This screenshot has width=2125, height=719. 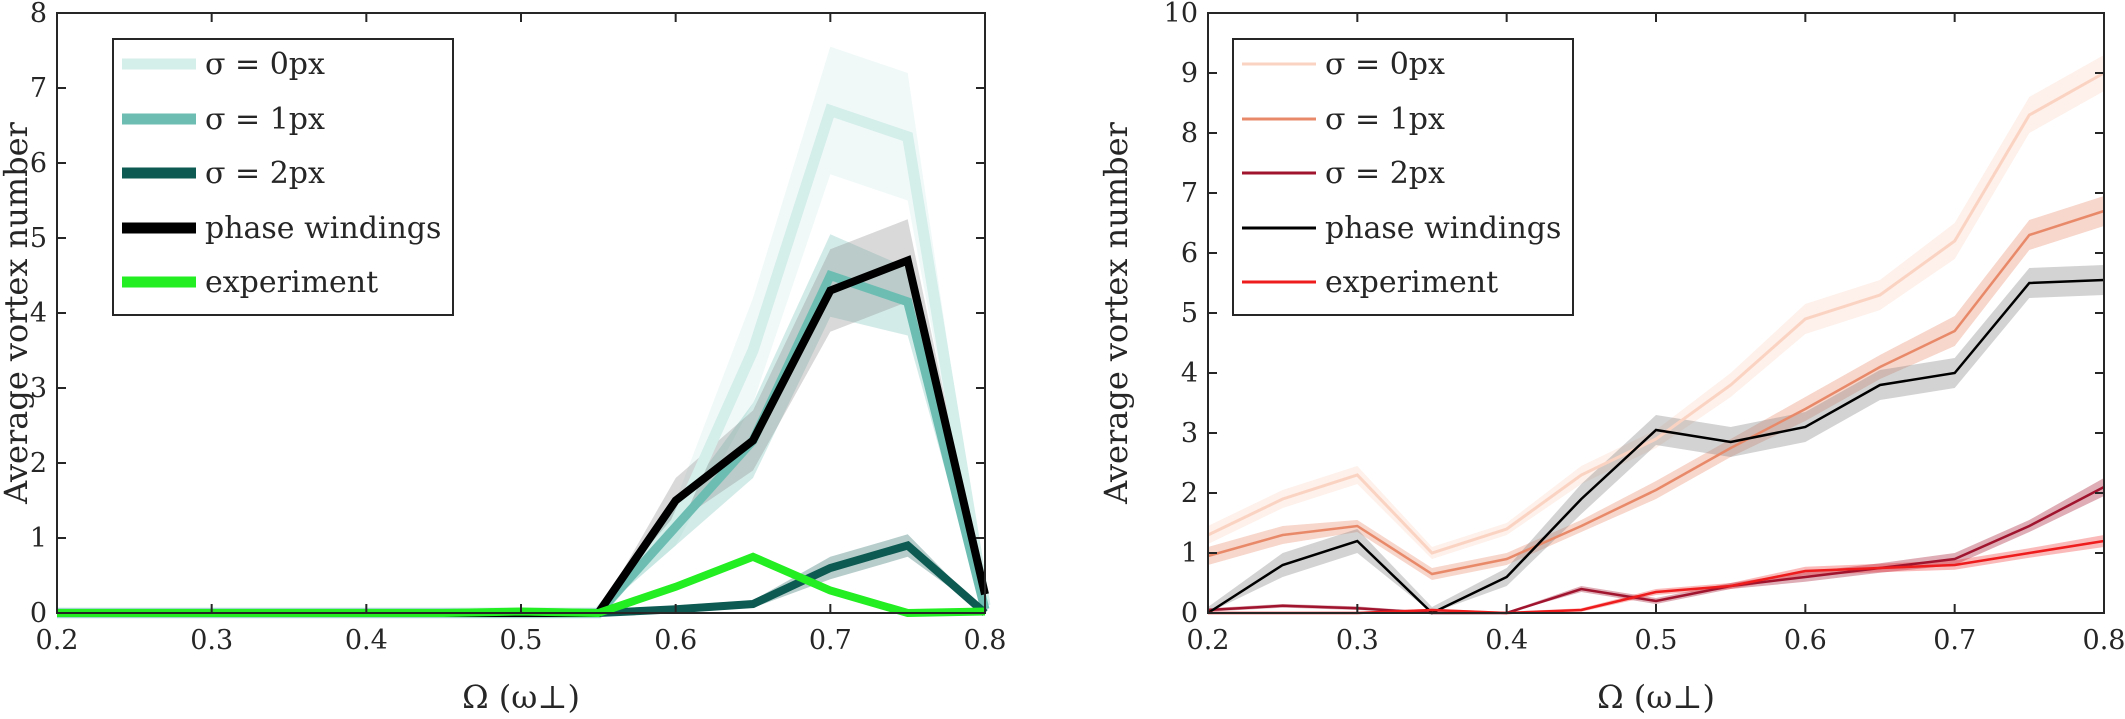 What do you see at coordinates (366, 640) in the screenshot?
I see `left-xtick-label-2: 0.4` at bounding box center [366, 640].